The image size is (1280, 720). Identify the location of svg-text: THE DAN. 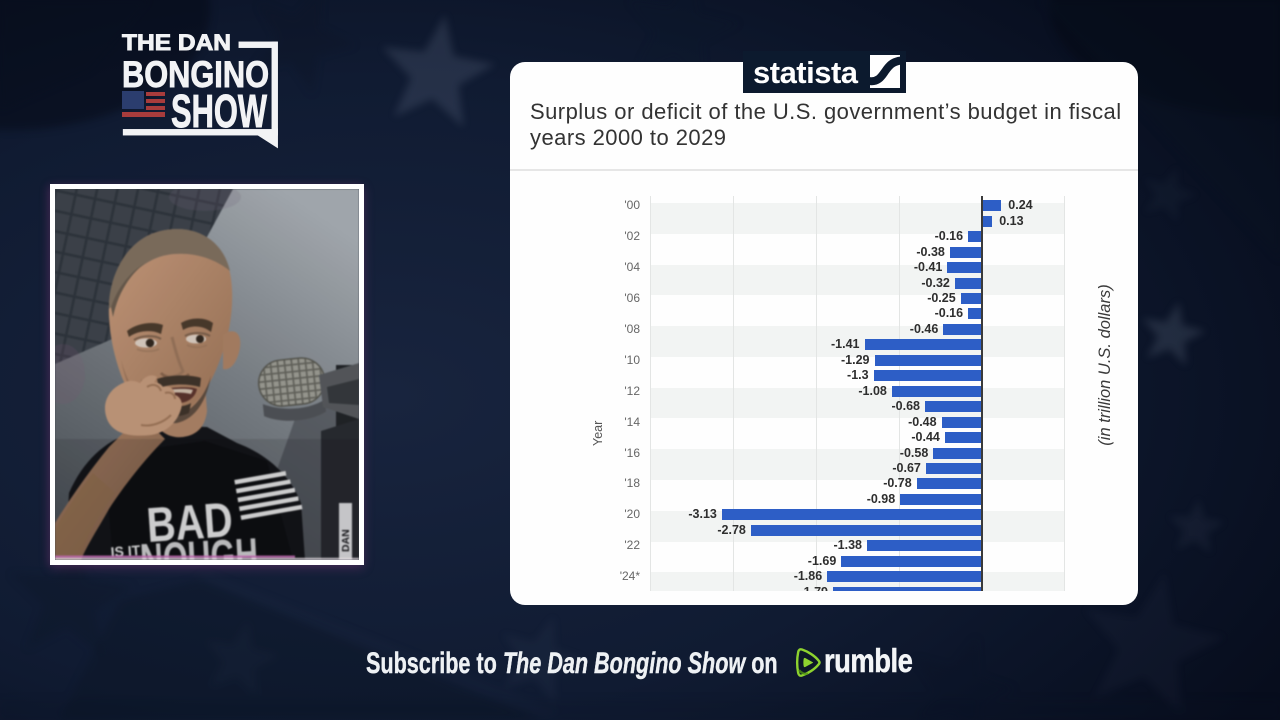
(176, 42).